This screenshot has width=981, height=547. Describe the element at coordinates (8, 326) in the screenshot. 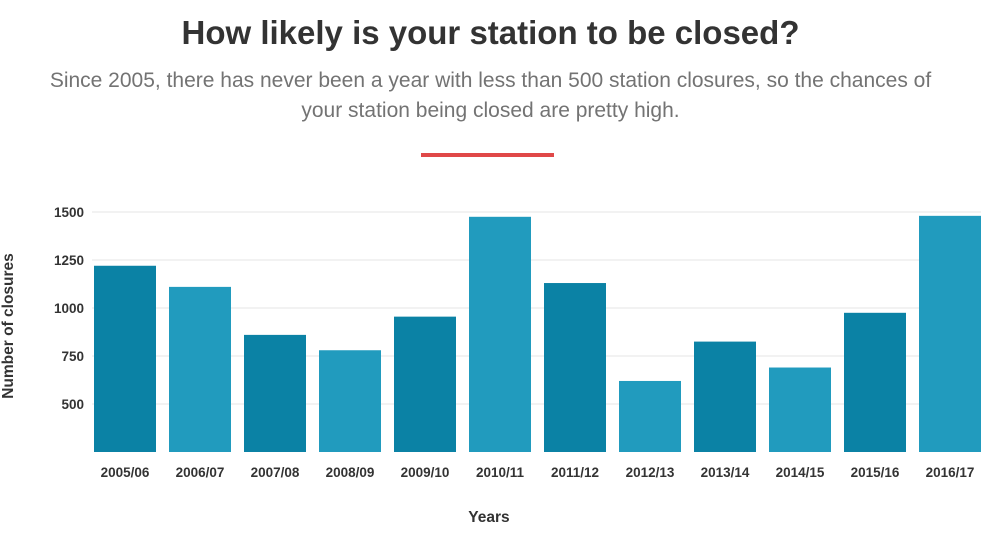

I see `y-axis-title: Number of closures` at that location.